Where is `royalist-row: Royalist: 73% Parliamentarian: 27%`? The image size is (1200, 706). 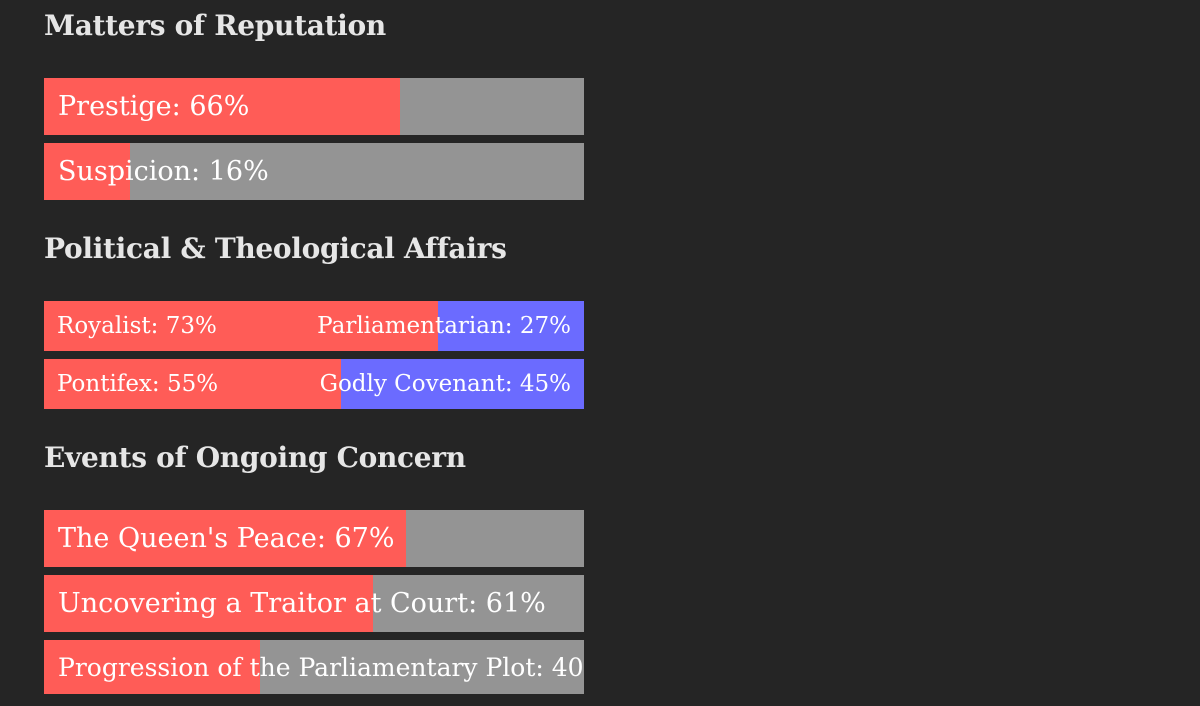 royalist-row: Royalist: 73% Parliamentarian: 27% is located at coordinates (314, 326).